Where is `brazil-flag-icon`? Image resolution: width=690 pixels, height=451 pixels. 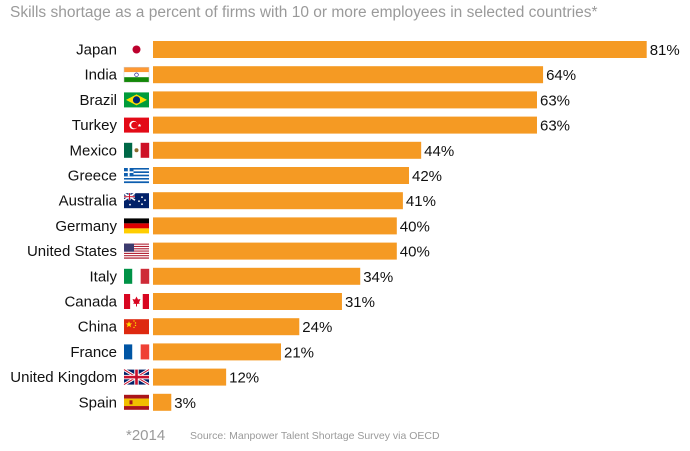
brazil-flag-icon is located at coordinates (136, 100).